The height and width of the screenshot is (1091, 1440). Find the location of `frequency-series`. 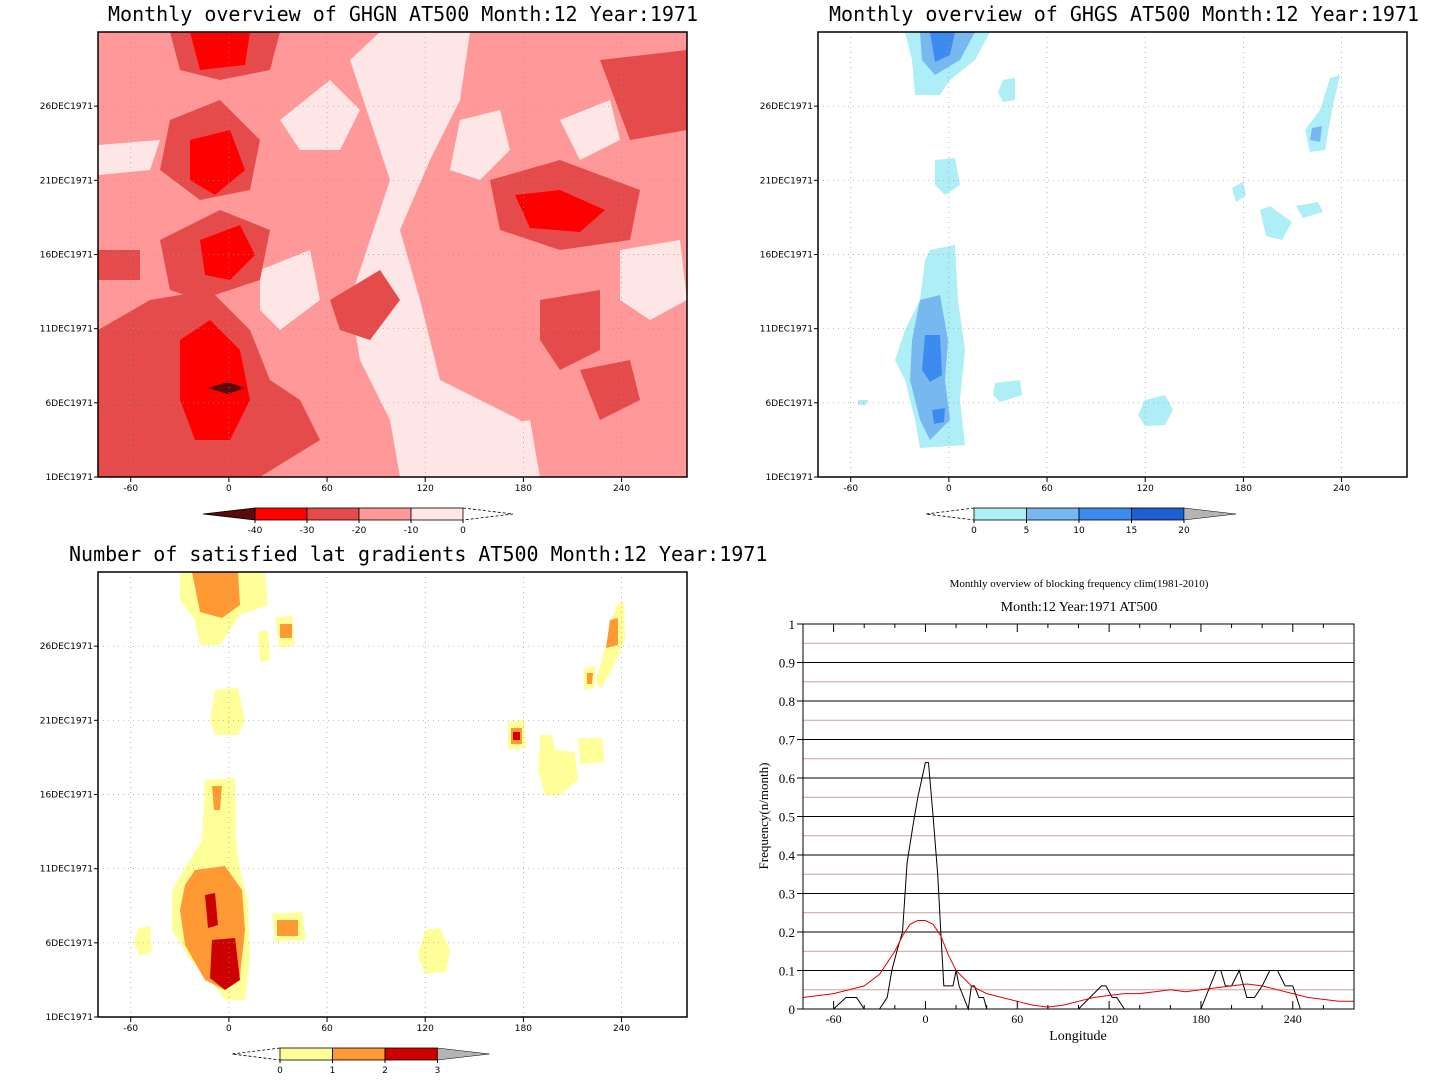

frequency-series is located at coordinates (1078, 886).